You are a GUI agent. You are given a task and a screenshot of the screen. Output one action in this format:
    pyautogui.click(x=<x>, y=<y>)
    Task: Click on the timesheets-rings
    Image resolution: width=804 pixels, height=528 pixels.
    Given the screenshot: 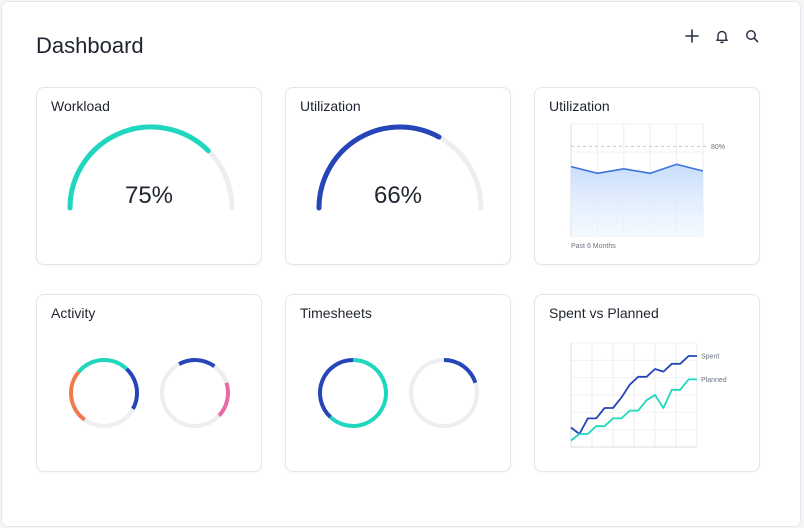 What is the action you would take?
    pyautogui.click(x=398, y=393)
    